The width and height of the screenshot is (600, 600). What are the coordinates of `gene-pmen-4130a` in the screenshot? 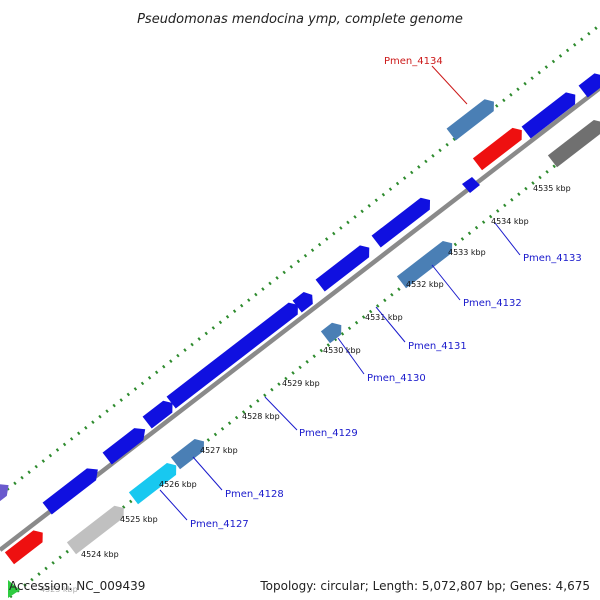 It's located at (304, 301).